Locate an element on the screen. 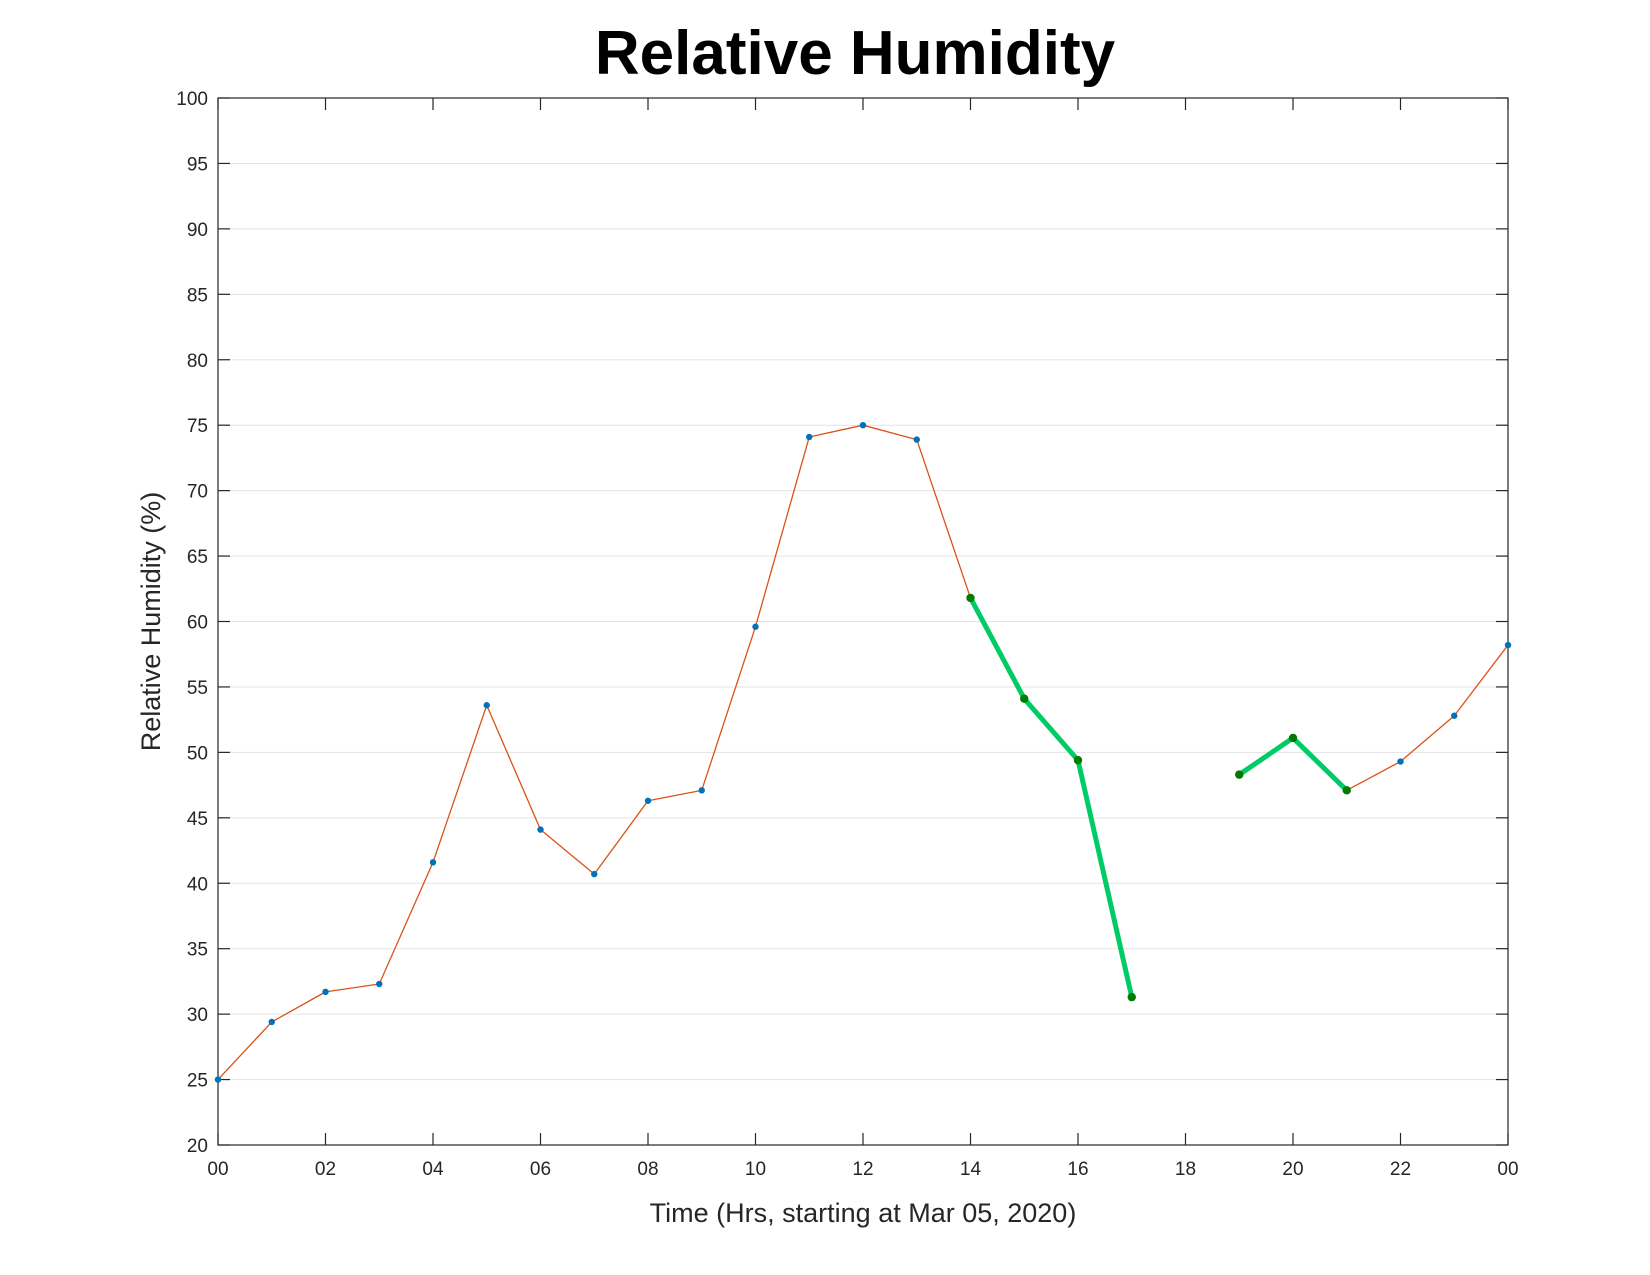 This screenshot has width=1650, height=1275. y-tick-label: 60 is located at coordinates (197, 623).